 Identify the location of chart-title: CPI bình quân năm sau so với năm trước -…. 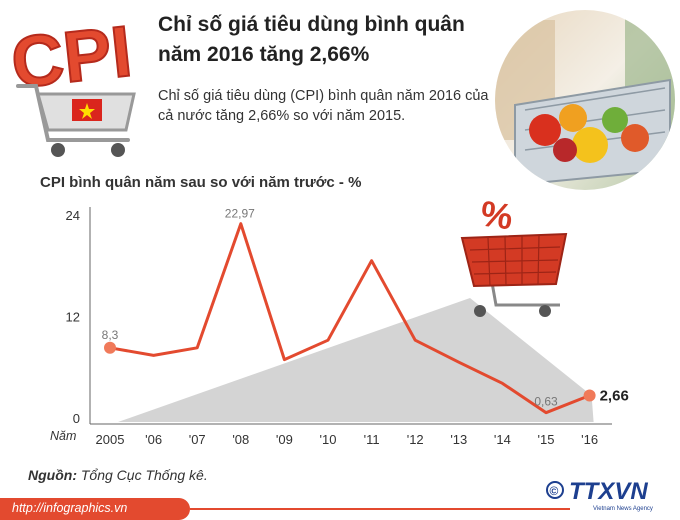
(201, 182).